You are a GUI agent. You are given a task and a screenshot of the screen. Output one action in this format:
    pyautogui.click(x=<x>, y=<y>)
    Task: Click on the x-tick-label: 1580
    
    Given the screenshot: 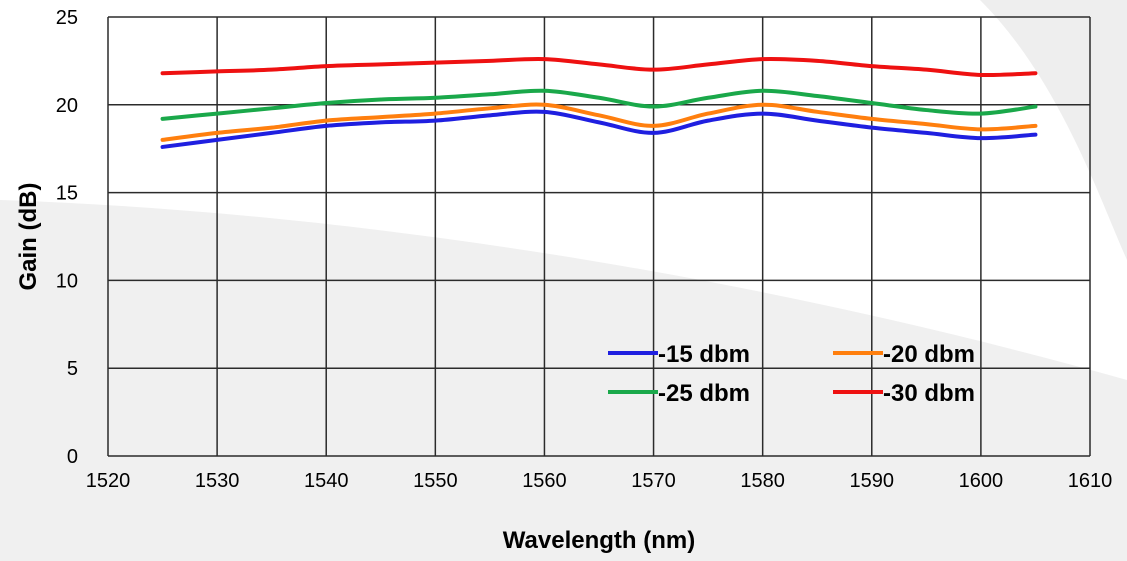 What is the action you would take?
    pyautogui.click(x=762, y=481)
    